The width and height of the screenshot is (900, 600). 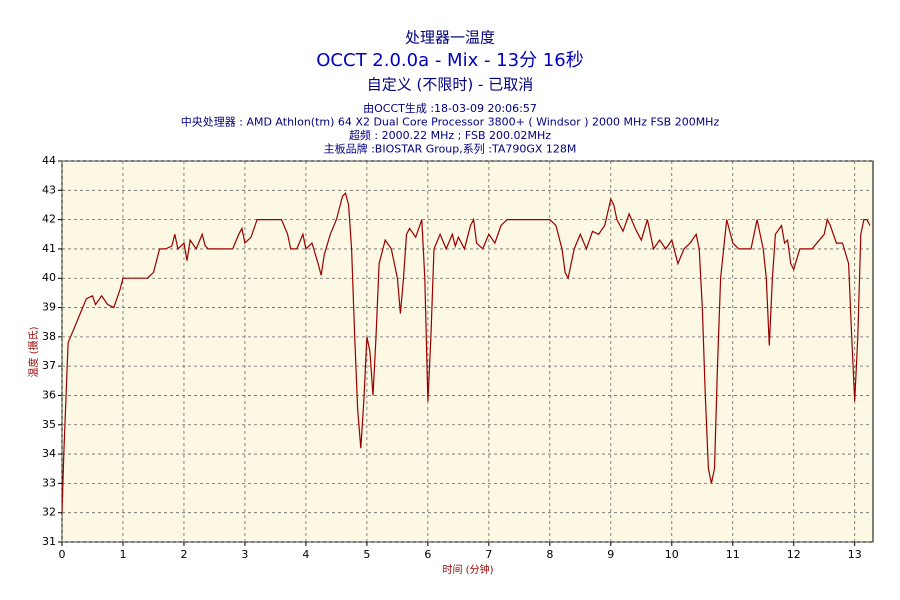 I want to click on y-tick-label: 31, so click(x=49, y=541).